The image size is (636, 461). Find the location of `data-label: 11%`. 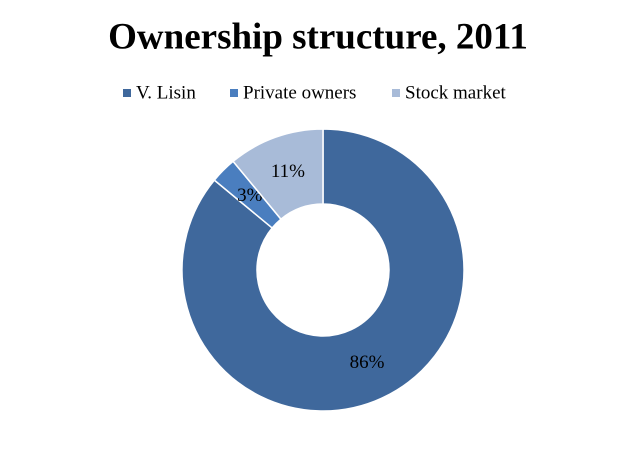

data-label: 11% is located at coordinates (288, 171).